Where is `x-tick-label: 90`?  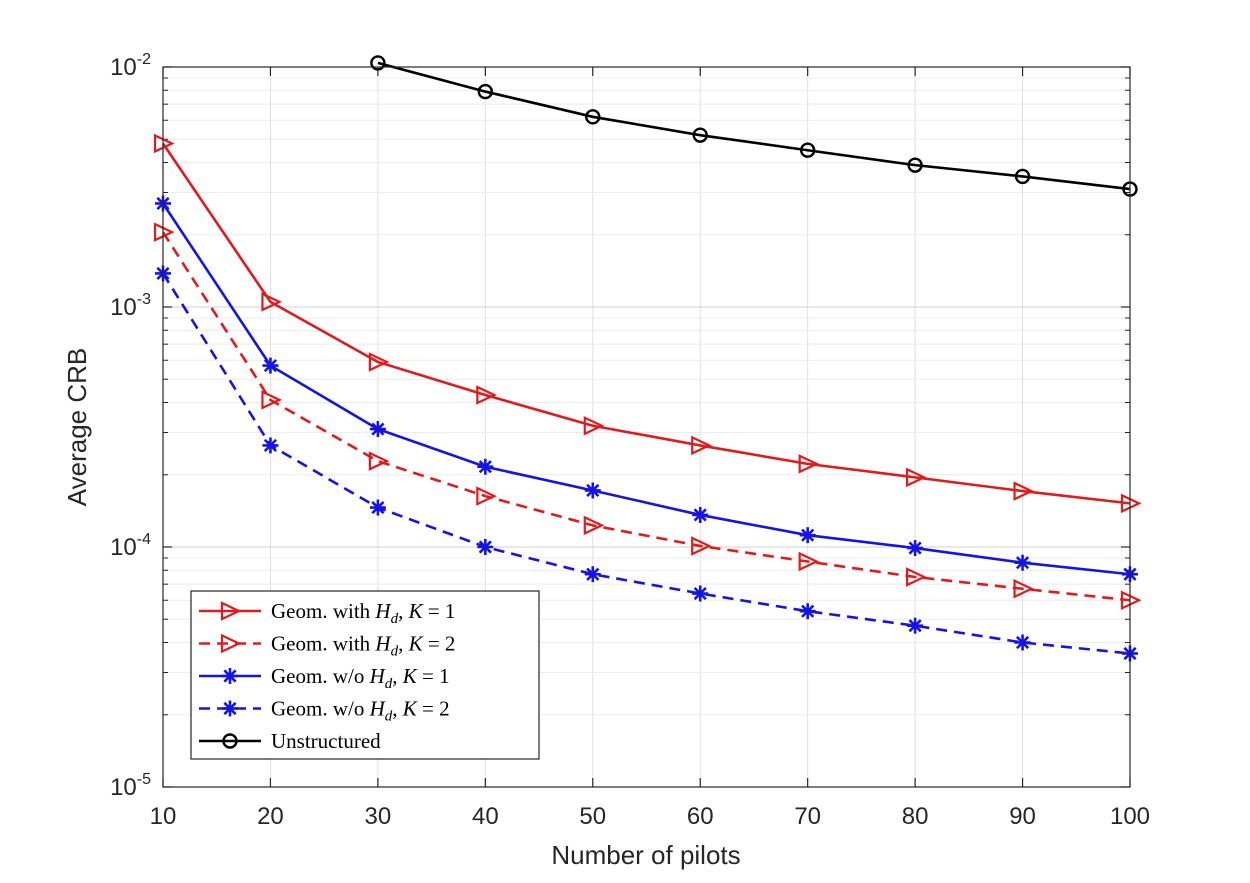 x-tick-label: 90 is located at coordinates (1022, 816).